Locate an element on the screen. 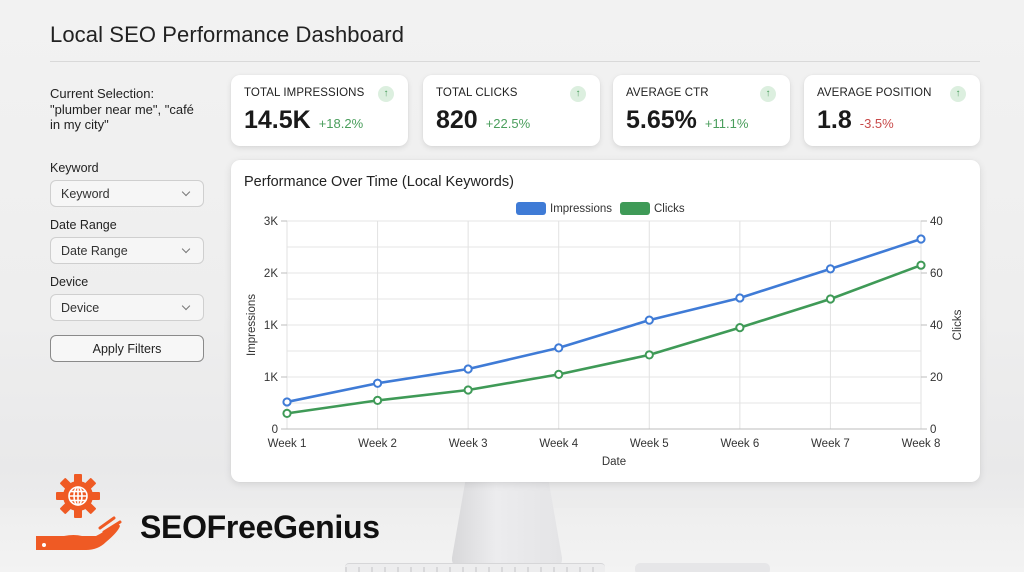 Image resolution: width=1024 pixels, height=572 pixels. svg-text: 2K is located at coordinates (271, 274).